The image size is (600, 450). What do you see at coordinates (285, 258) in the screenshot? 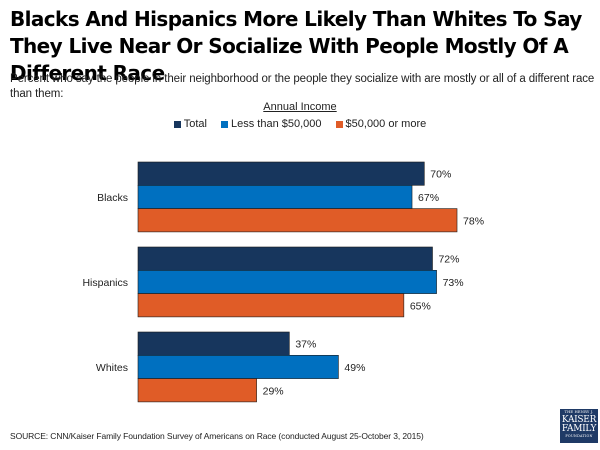
I see `bar-hispanics-total` at bounding box center [285, 258].